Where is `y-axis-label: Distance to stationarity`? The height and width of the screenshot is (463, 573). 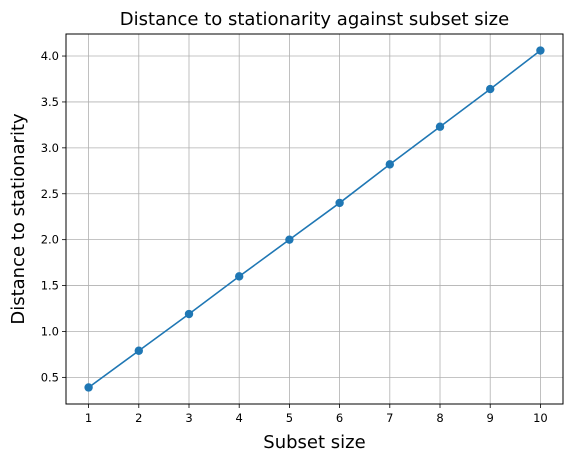
y-axis-label: Distance to stationarity is located at coordinates (18, 219).